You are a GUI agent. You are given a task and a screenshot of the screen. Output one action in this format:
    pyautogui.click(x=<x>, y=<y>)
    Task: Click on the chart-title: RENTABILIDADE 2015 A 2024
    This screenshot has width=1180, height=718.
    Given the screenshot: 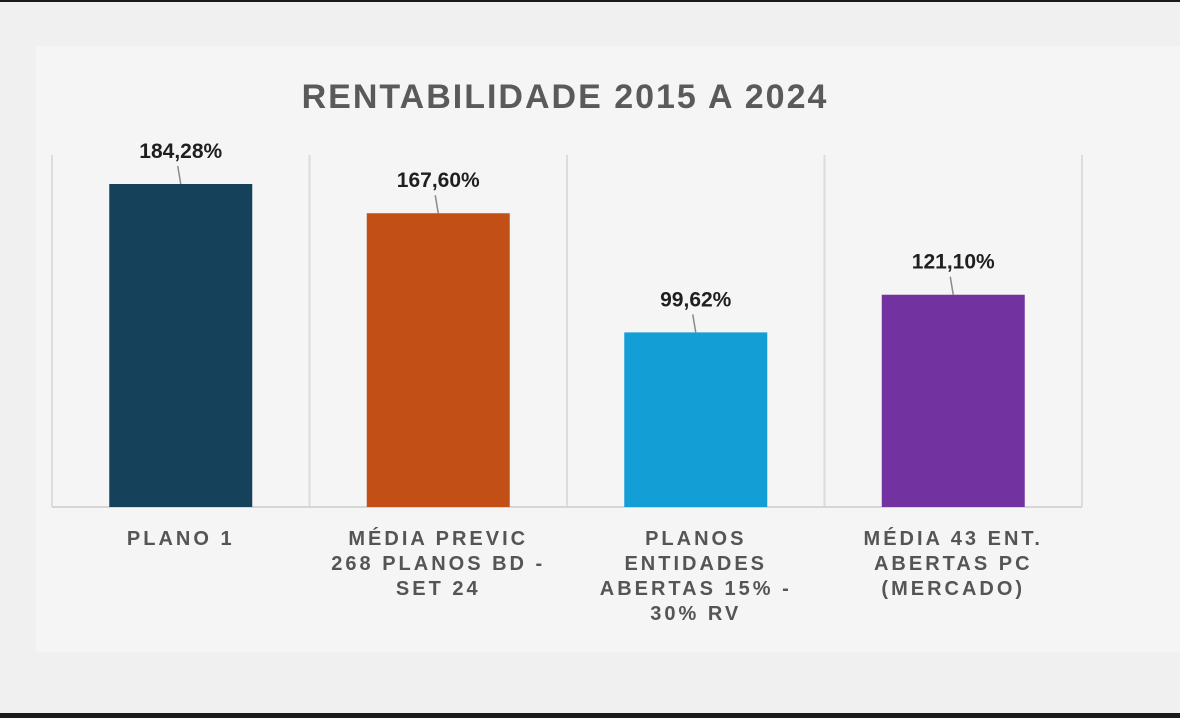 What is the action you would take?
    pyautogui.click(x=565, y=97)
    